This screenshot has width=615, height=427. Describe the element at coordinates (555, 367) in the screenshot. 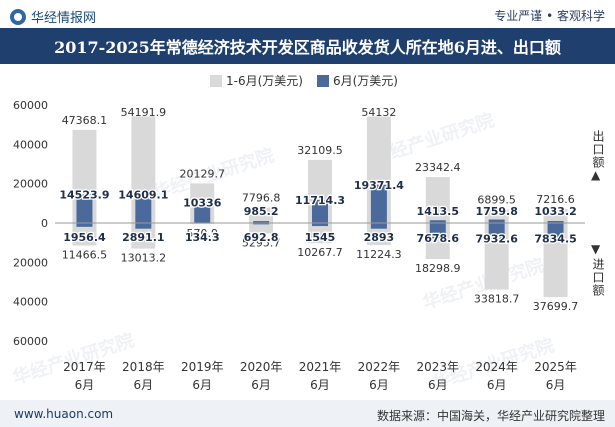

I see `x-tick-label: 2025年` at that location.